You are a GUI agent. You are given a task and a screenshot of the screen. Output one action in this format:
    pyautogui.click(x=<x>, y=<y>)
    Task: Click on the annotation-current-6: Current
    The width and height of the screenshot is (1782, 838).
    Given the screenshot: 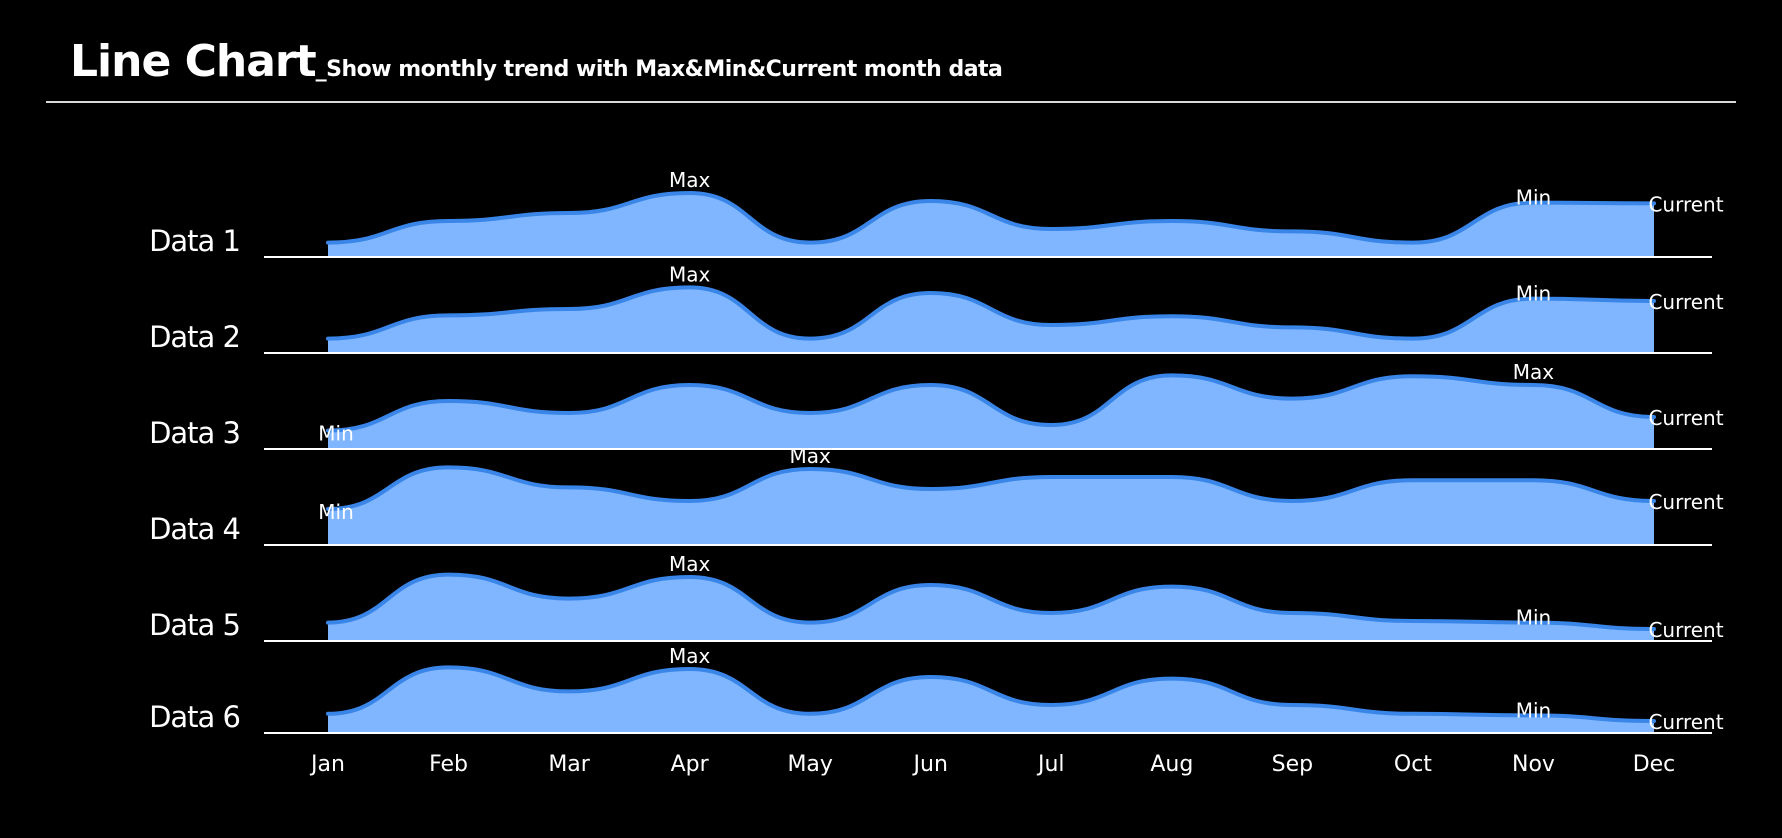 What is the action you would take?
    pyautogui.click(x=1685, y=722)
    